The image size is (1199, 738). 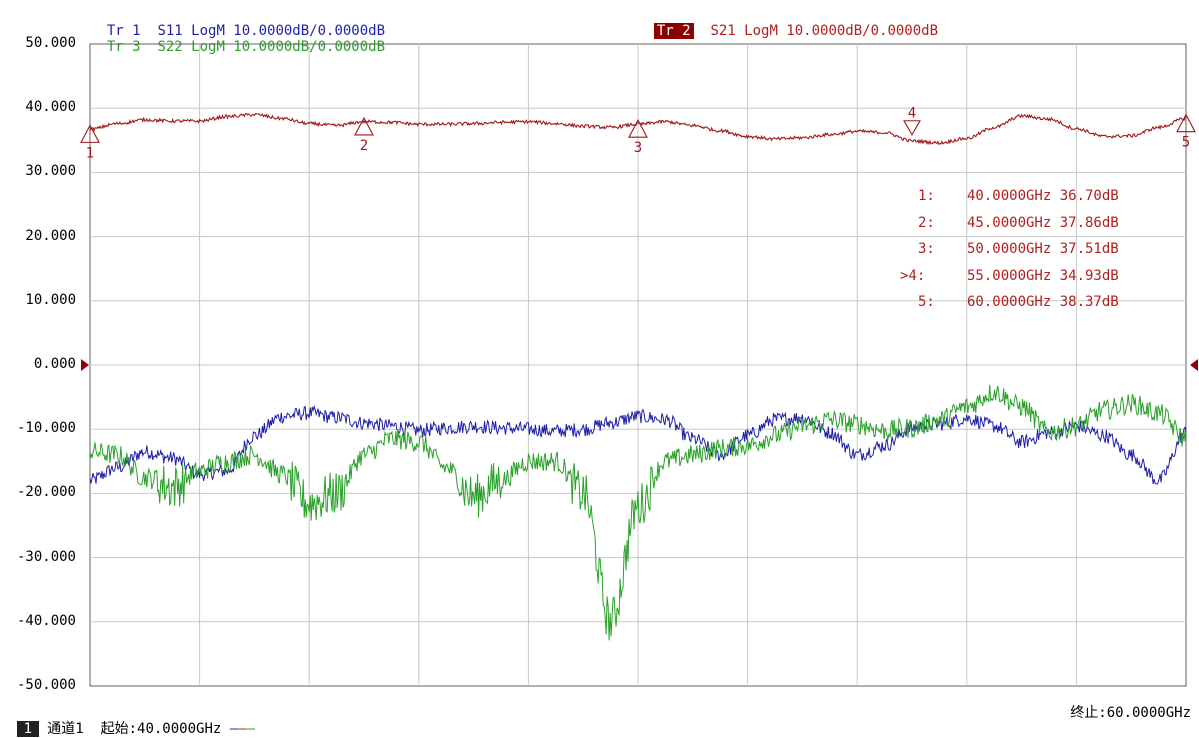 I want to click on marker-row-reading: 60.0000GHz 38.37dB, so click(x=1043, y=302).